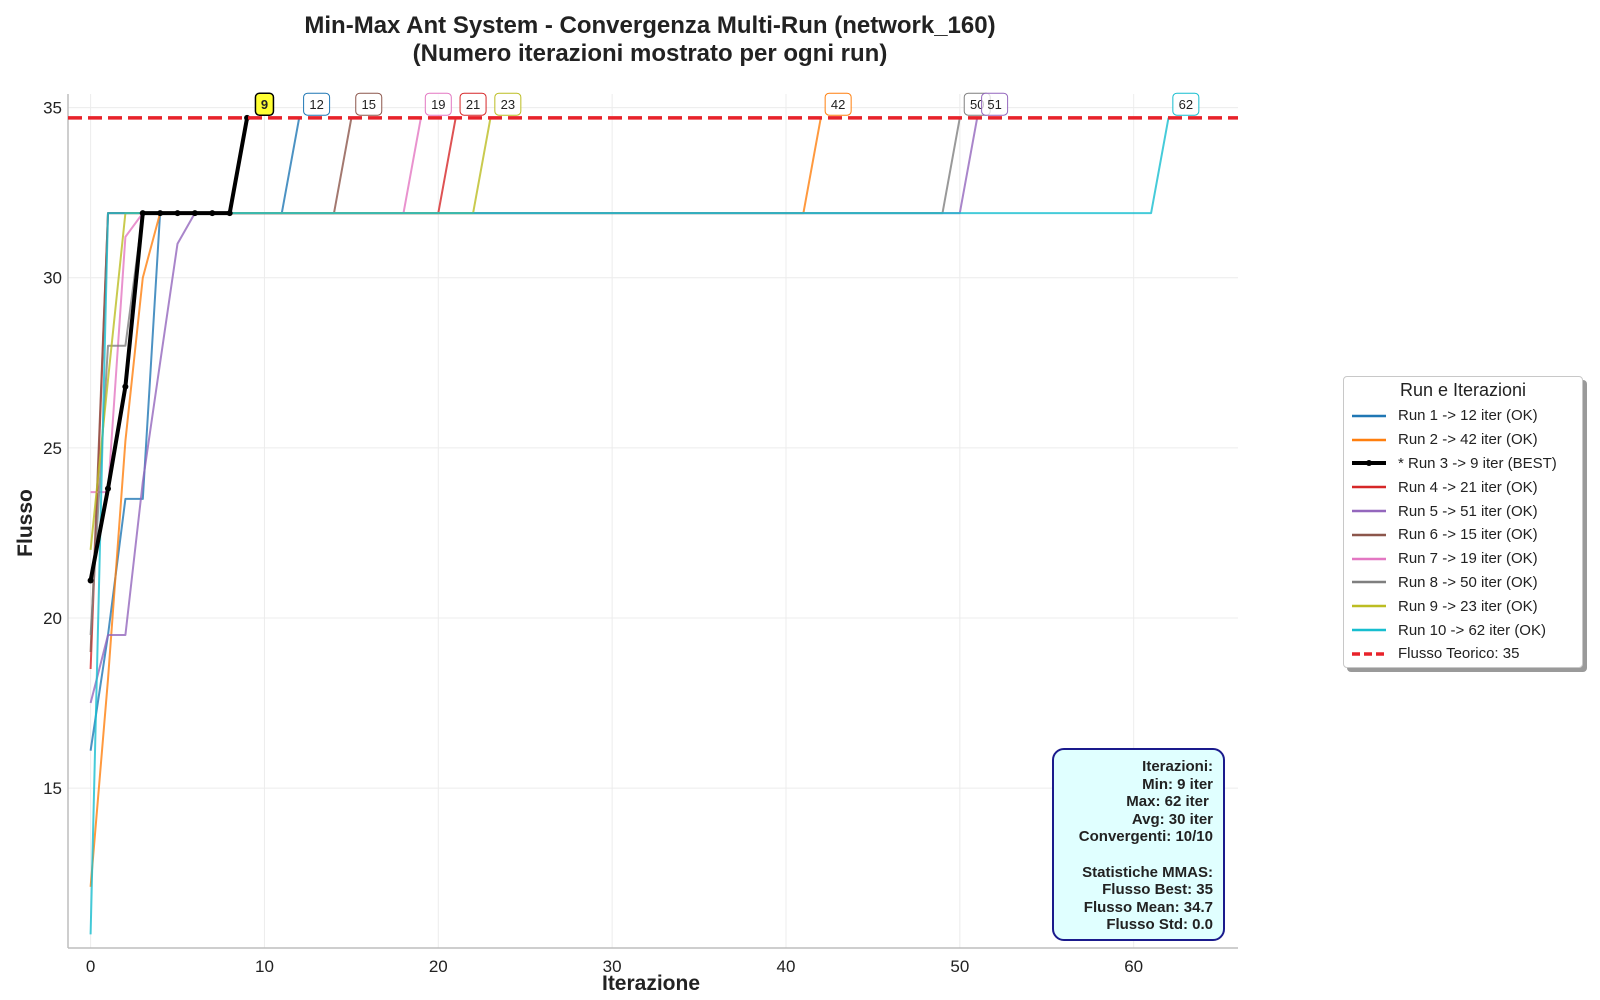  Describe the element at coordinates (1177, 784) in the screenshot. I see `stats-line: Min: 9 iter` at that location.